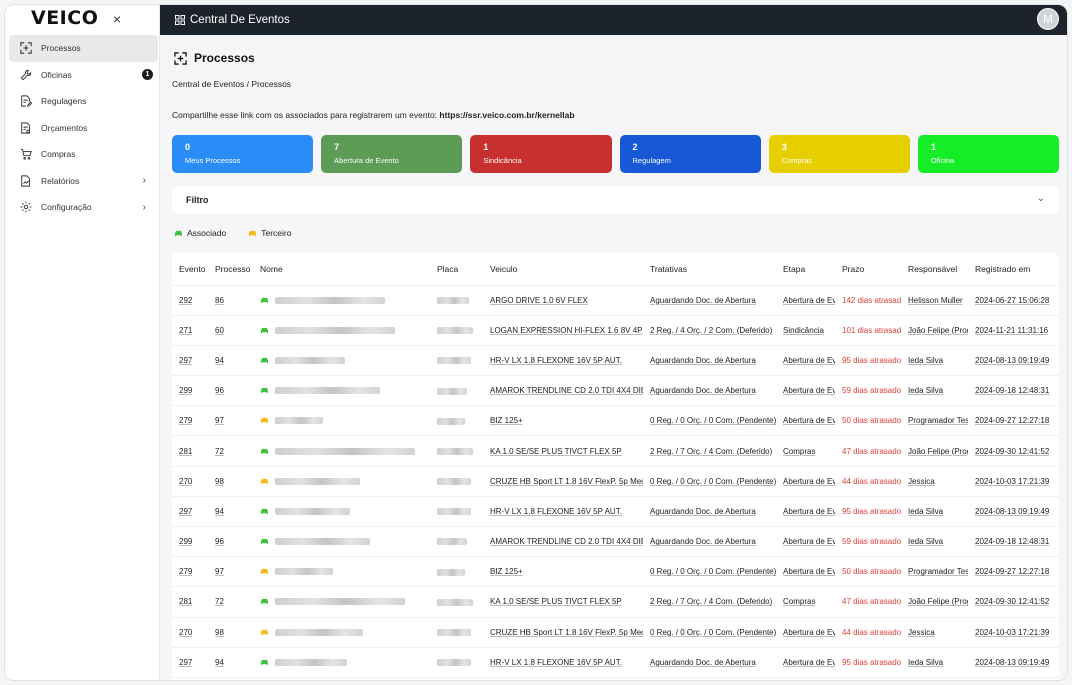 Image resolution: width=1072 pixels, height=685 pixels. What do you see at coordinates (934, 300) in the screenshot?
I see `cell-responsavel: Helisson Muller` at bounding box center [934, 300].